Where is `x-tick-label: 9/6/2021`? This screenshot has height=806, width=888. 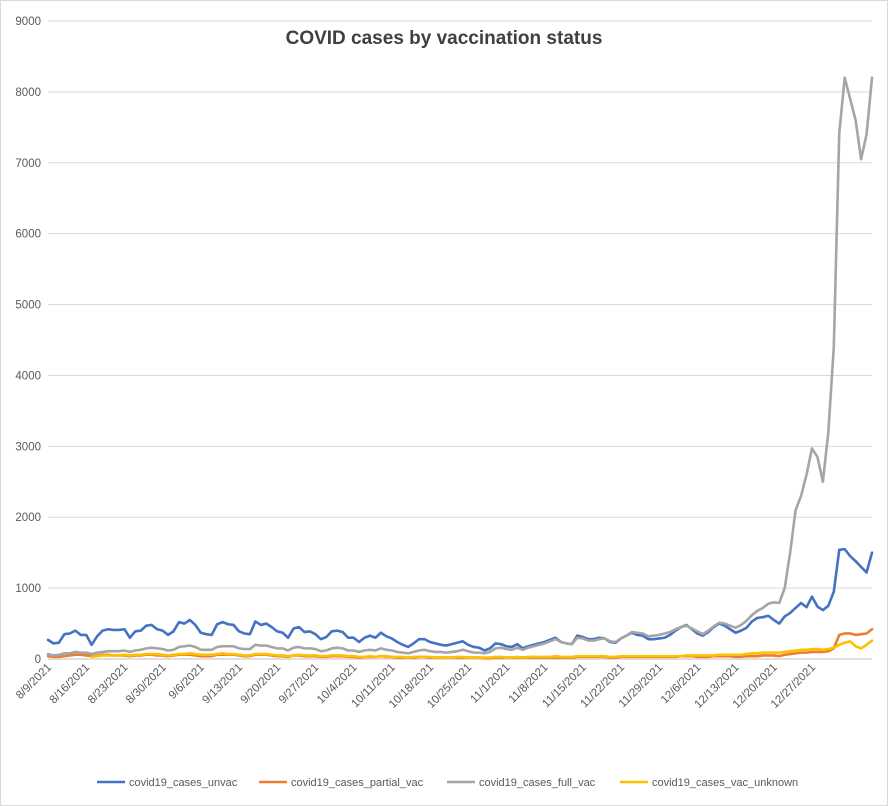 x-tick-label: 9/6/2021 is located at coordinates (187, 682).